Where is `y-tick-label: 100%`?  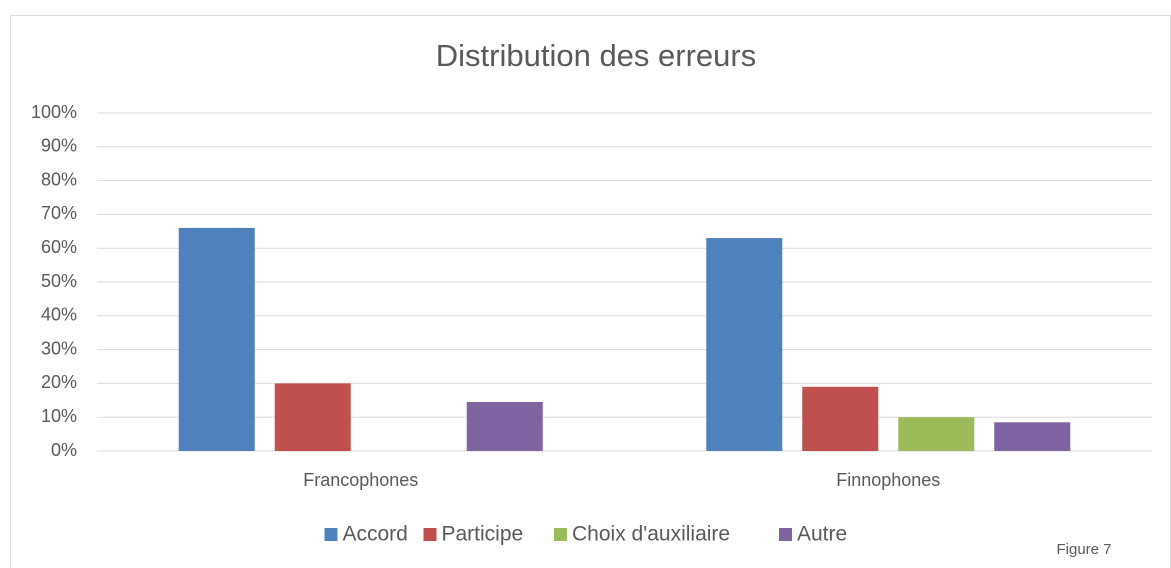
y-tick-label: 100% is located at coordinates (54, 112).